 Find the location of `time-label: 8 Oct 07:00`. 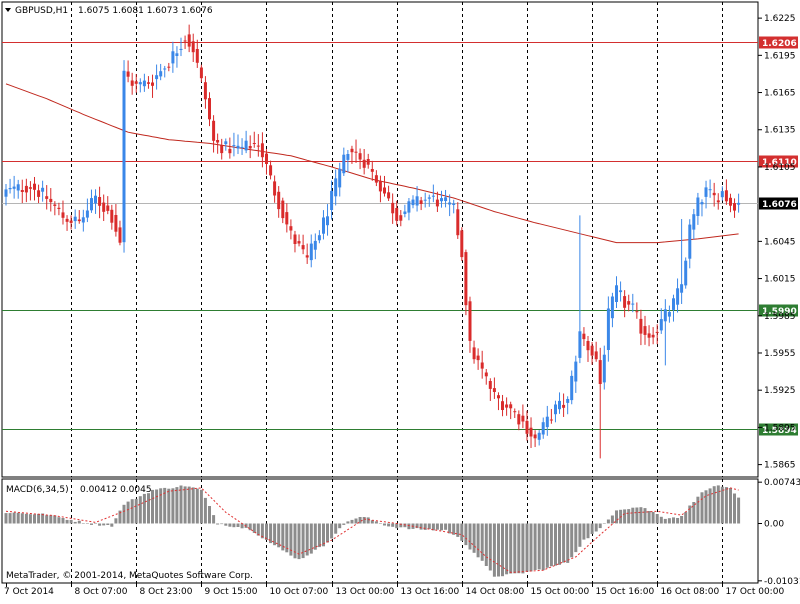

time-label: 8 Oct 07:00 is located at coordinates (101, 592).